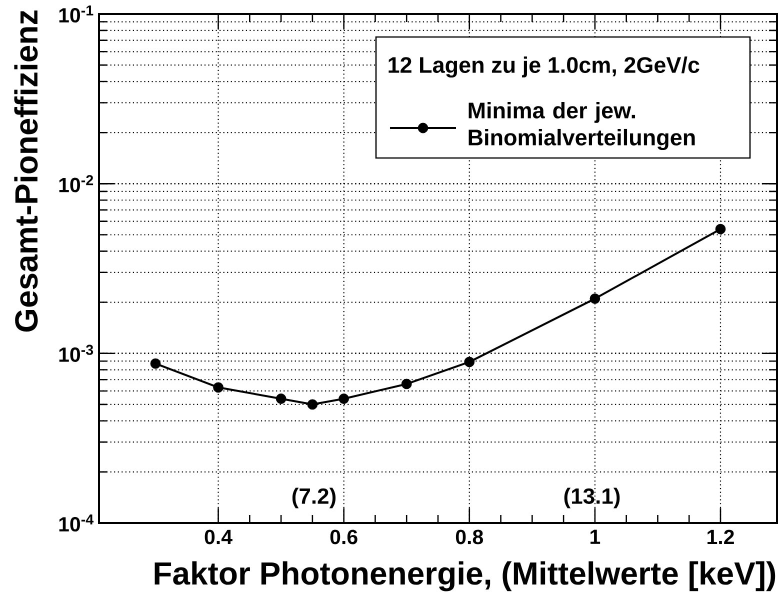 The height and width of the screenshot is (601, 779). Describe the element at coordinates (470, 537) in the screenshot. I see `x-tick-label: 0.8` at that location.